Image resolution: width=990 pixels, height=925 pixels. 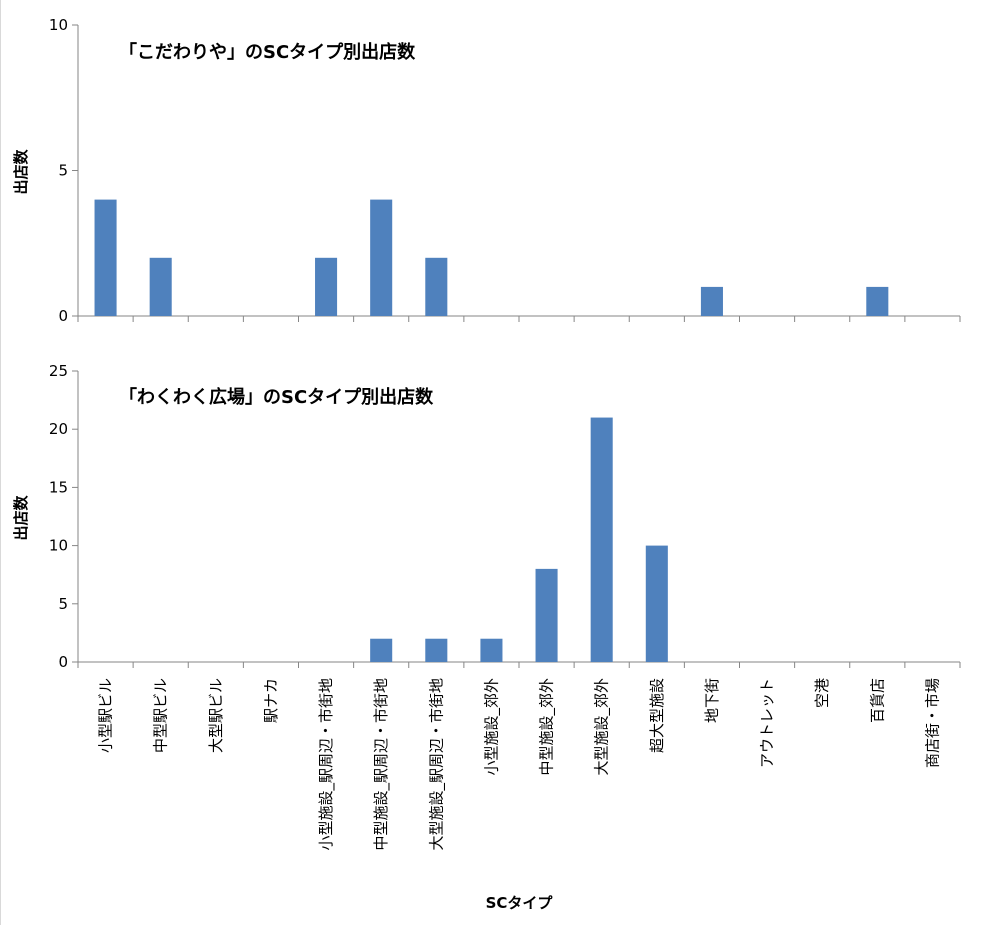 I want to click on x-tick-label: 中型施設_駅周辺・市街地, so click(x=381, y=764).